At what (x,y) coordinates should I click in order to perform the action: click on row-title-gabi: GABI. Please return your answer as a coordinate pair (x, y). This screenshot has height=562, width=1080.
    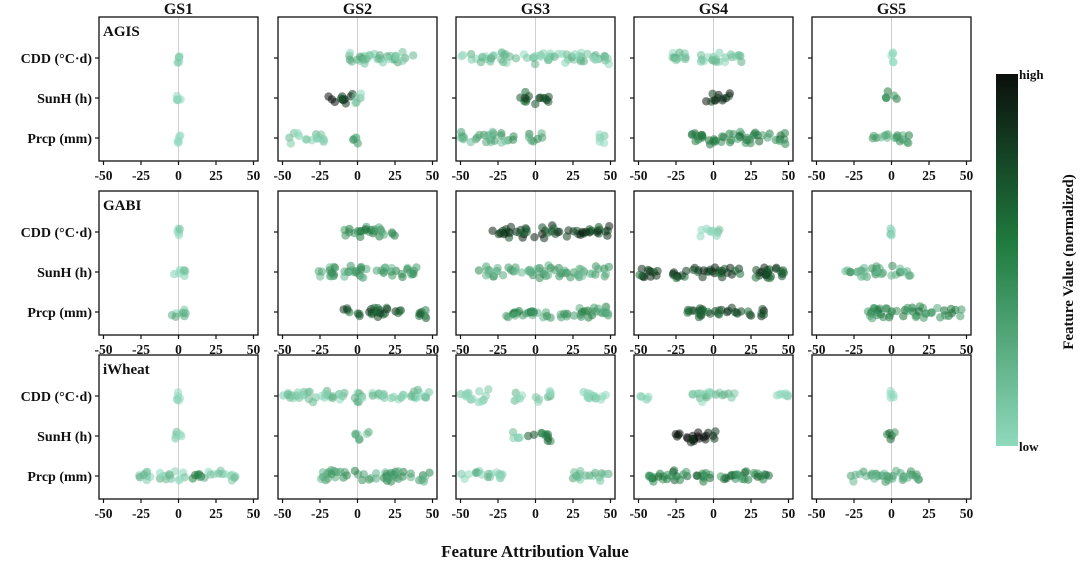
    Looking at the image, I should click on (122, 206).